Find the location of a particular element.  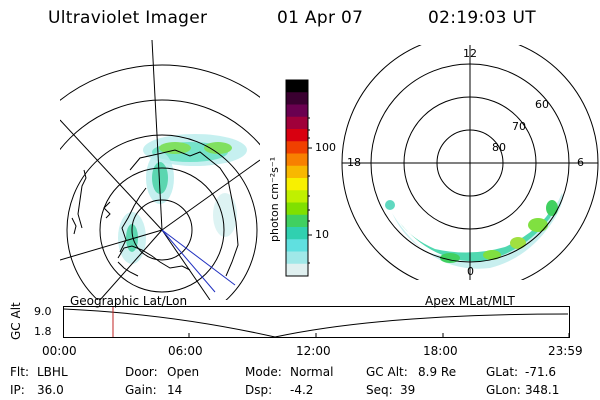

dsp-value: -4.2 is located at coordinates (302, 390).